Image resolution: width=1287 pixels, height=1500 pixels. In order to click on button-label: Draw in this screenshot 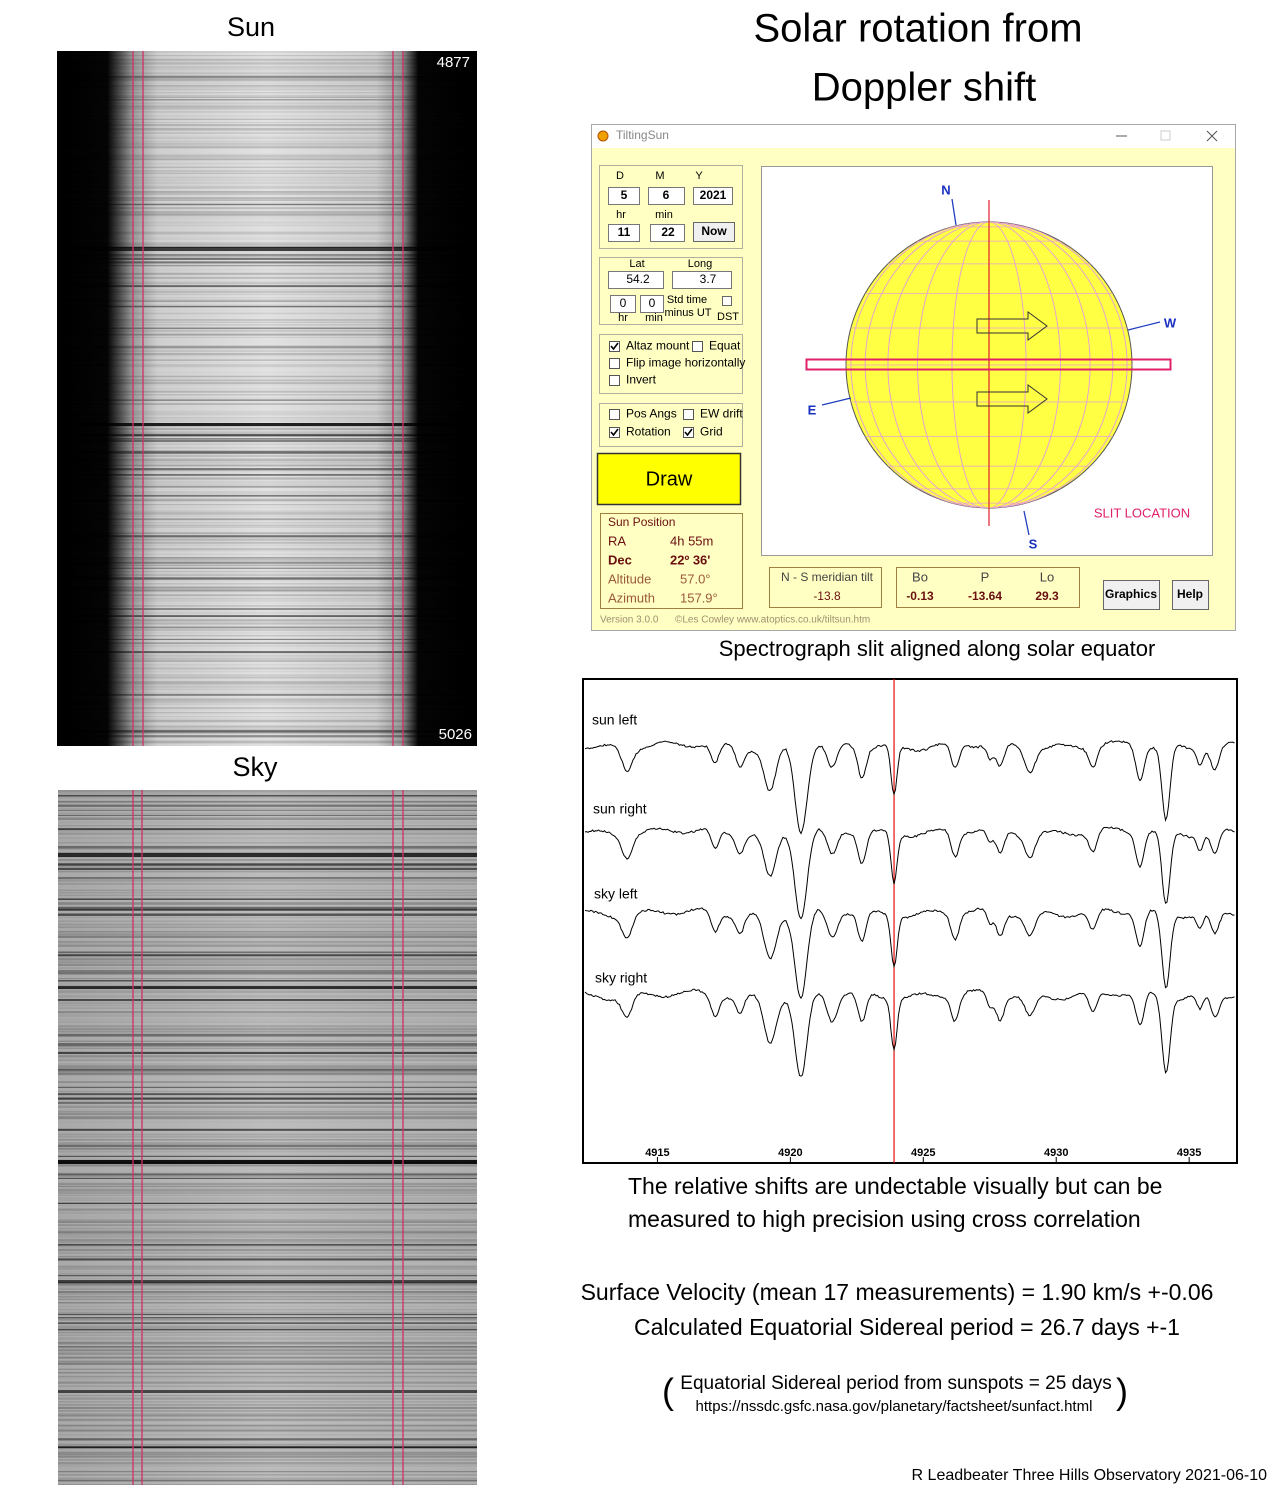, I will do `click(669, 479)`.